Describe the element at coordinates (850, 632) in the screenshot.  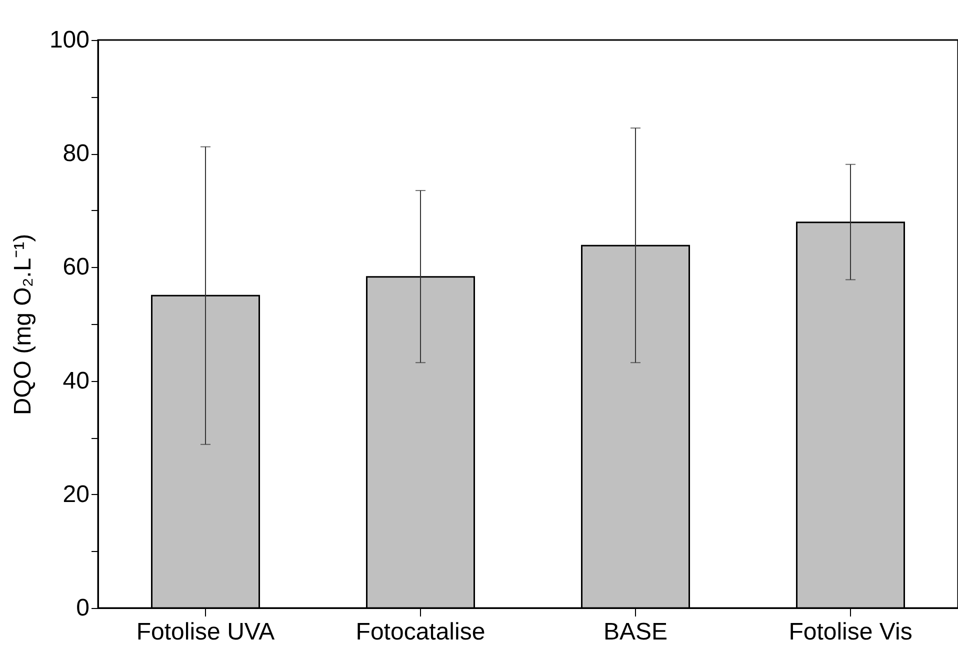
I see `x-tick-label: Fotolise Vis` at that location.